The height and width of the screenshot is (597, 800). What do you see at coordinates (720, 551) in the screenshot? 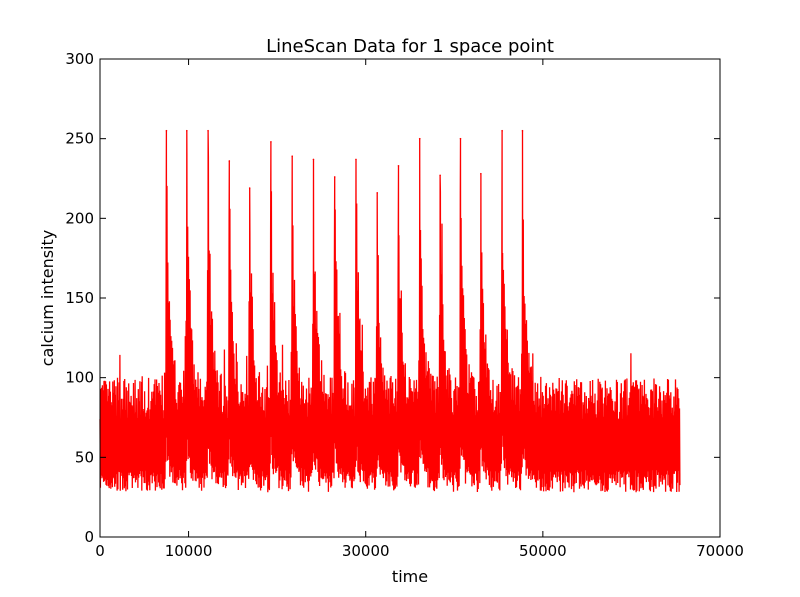
I see `x-tick-label: 70000` at bounding box center [720, 551].